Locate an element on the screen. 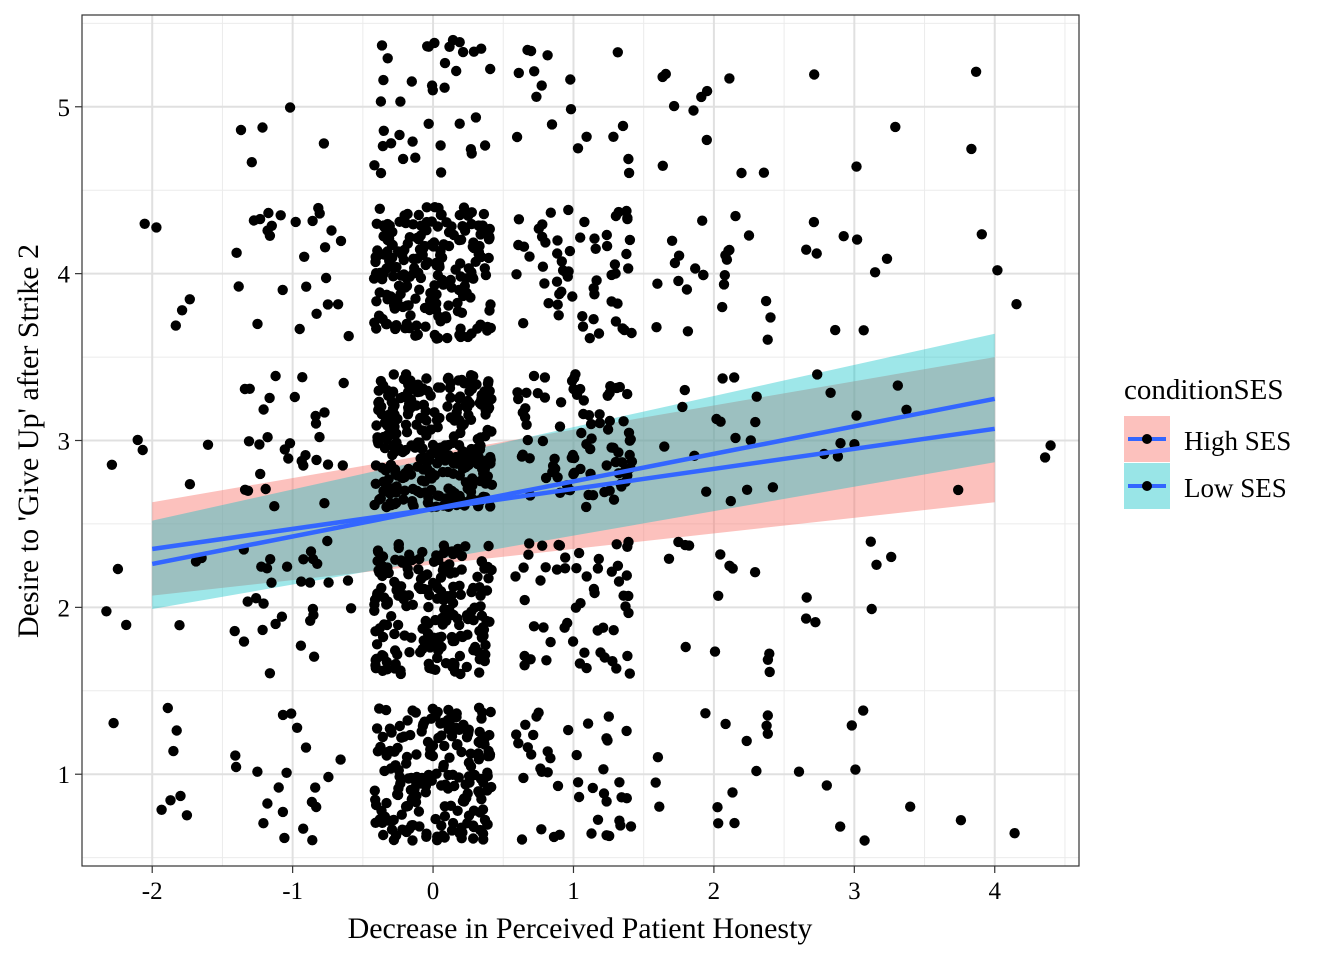  x-tick-label: 2 is located at coordinates (714, 891).